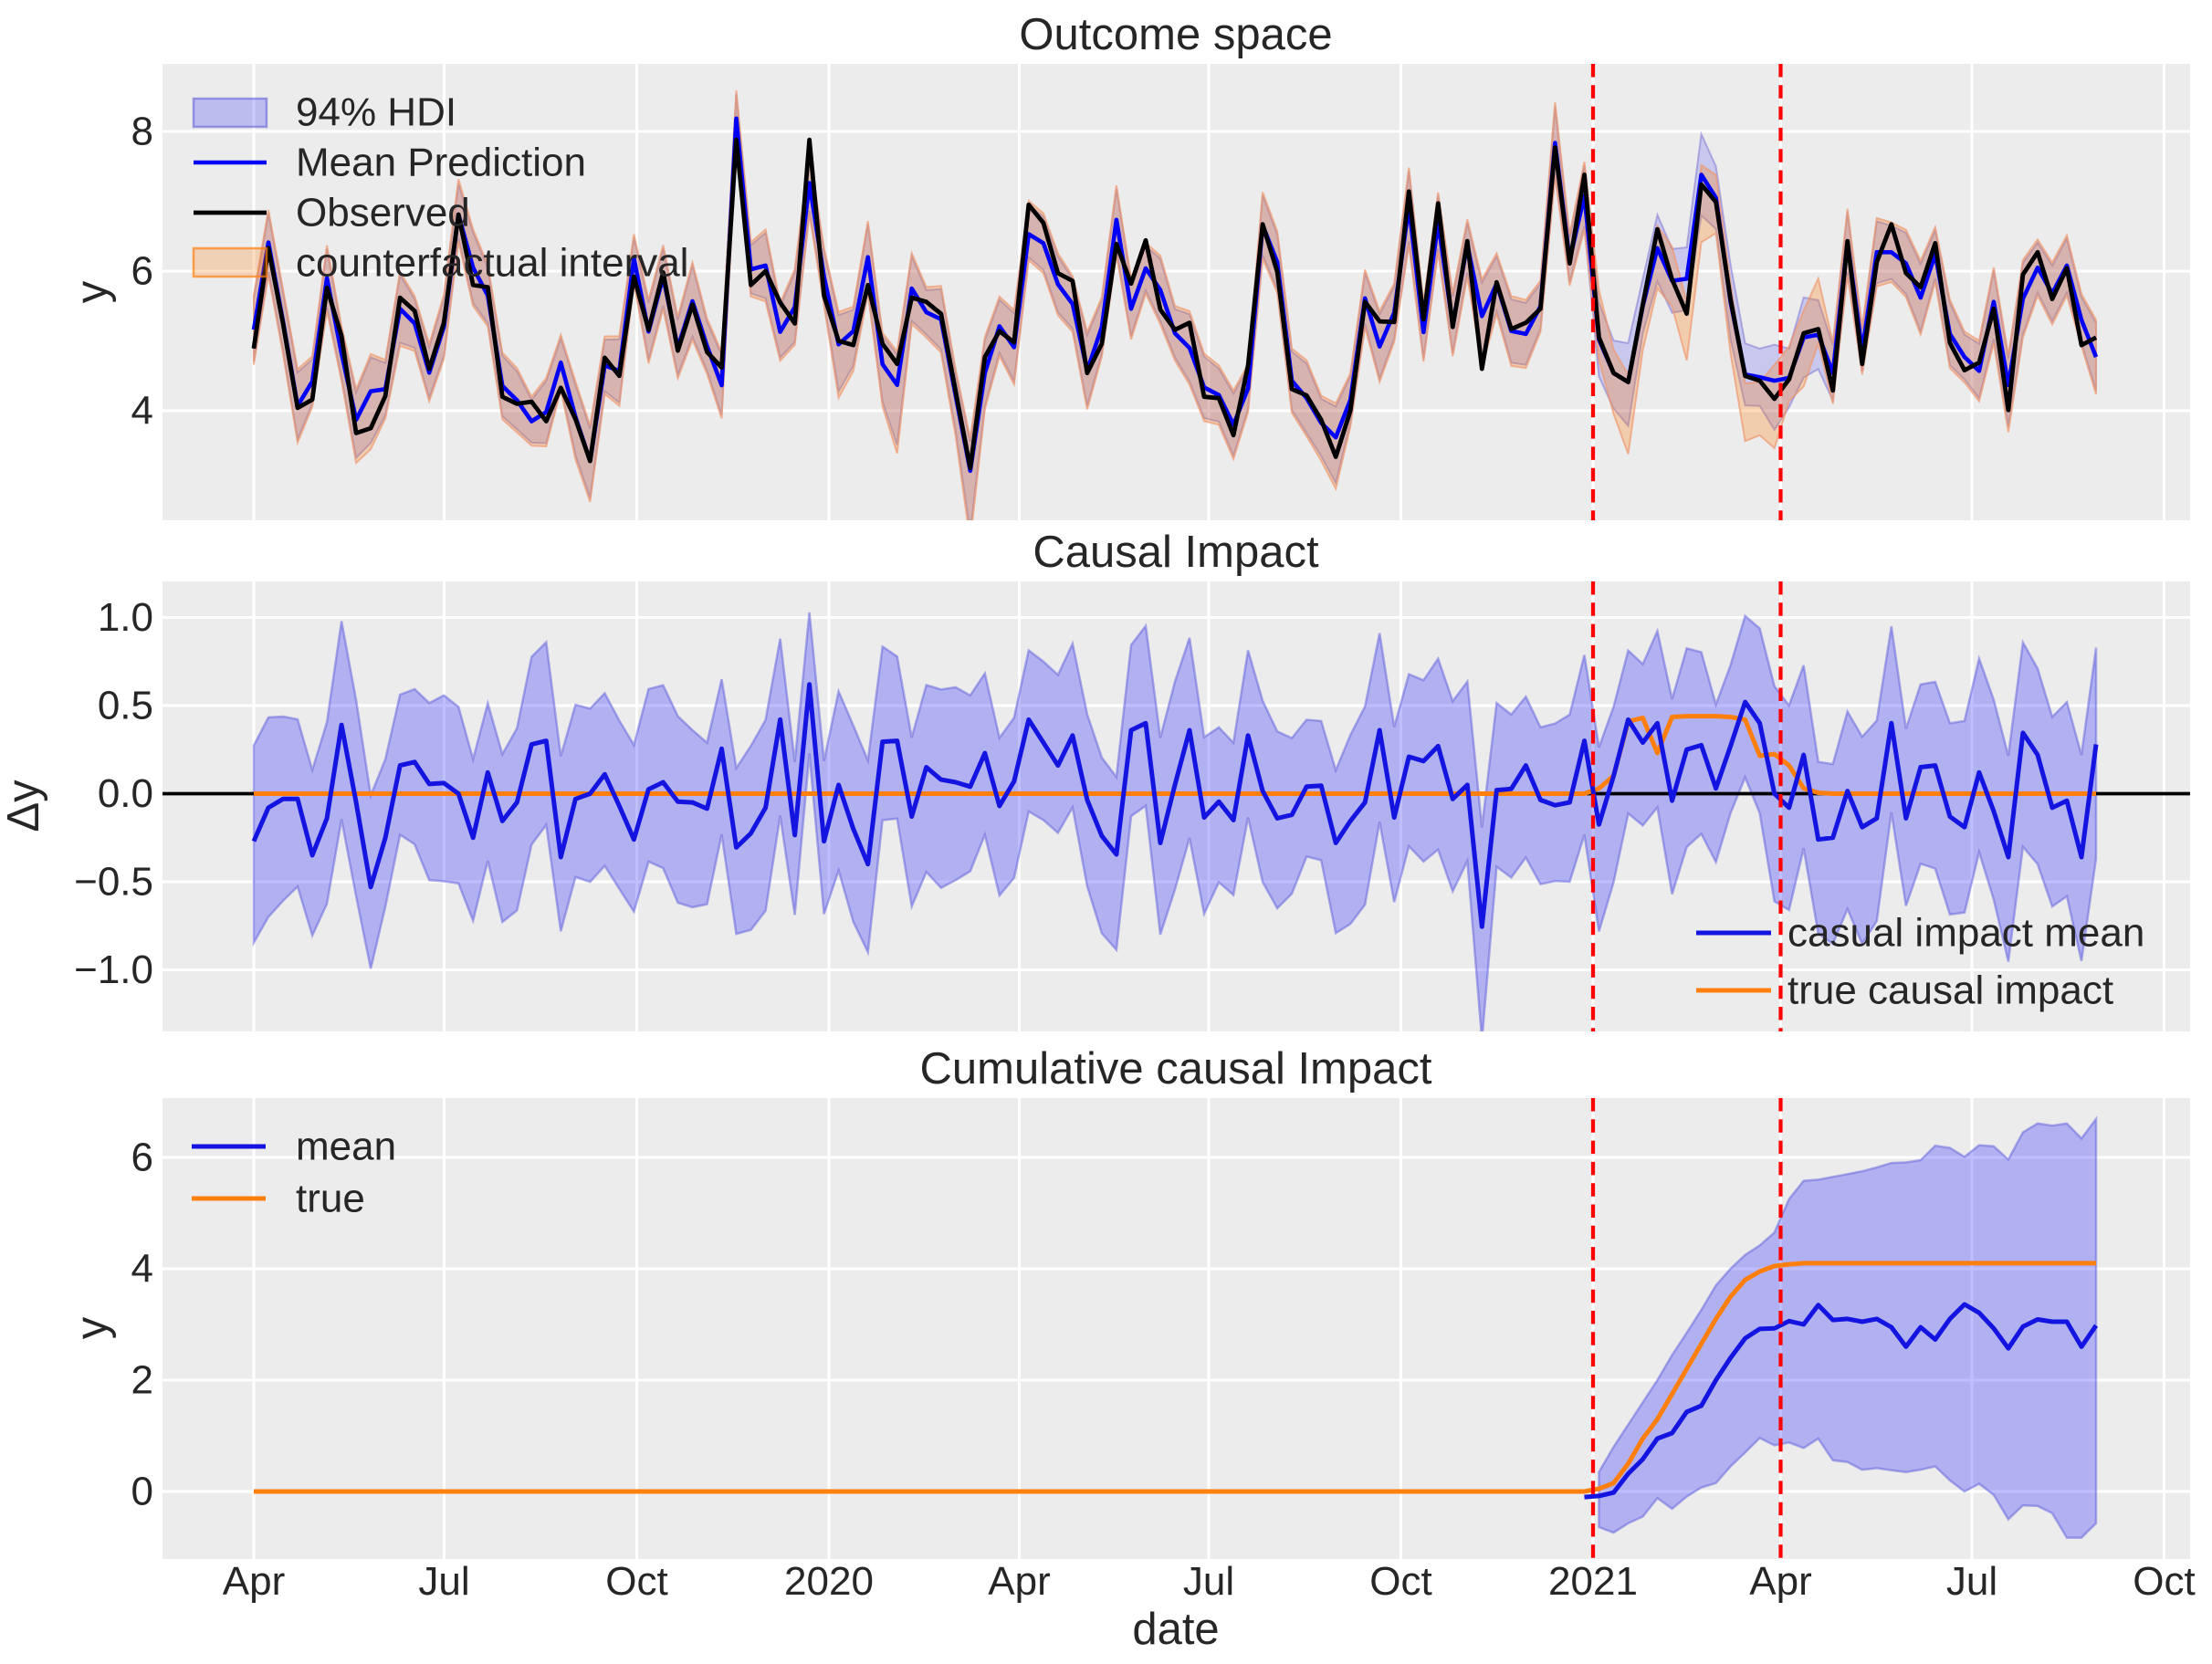 The height and width of the screenshot is (1664, 2212). Describe the element at coordinates (1175, 1629) in the screenshot. I see `svg-text: date` at that location.